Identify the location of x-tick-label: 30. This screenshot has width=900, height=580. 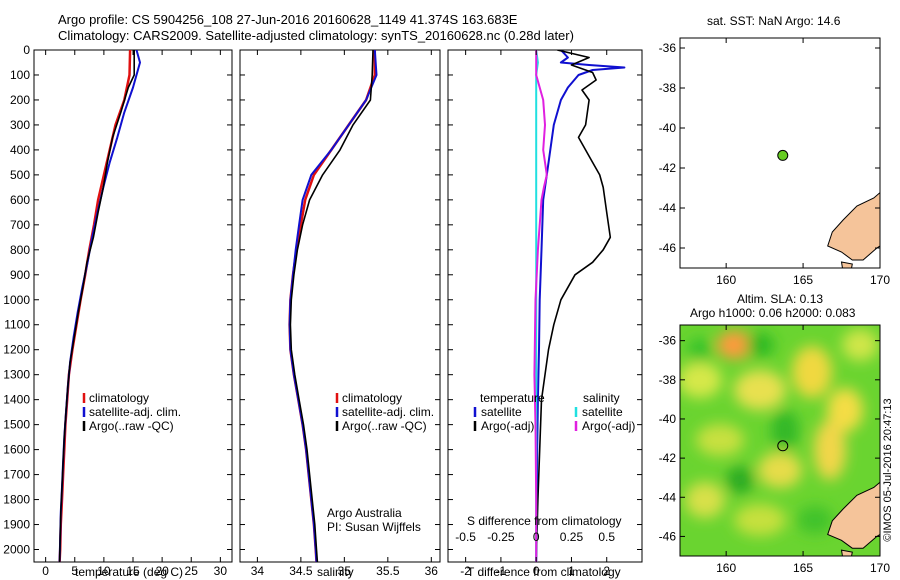
(221, 571).